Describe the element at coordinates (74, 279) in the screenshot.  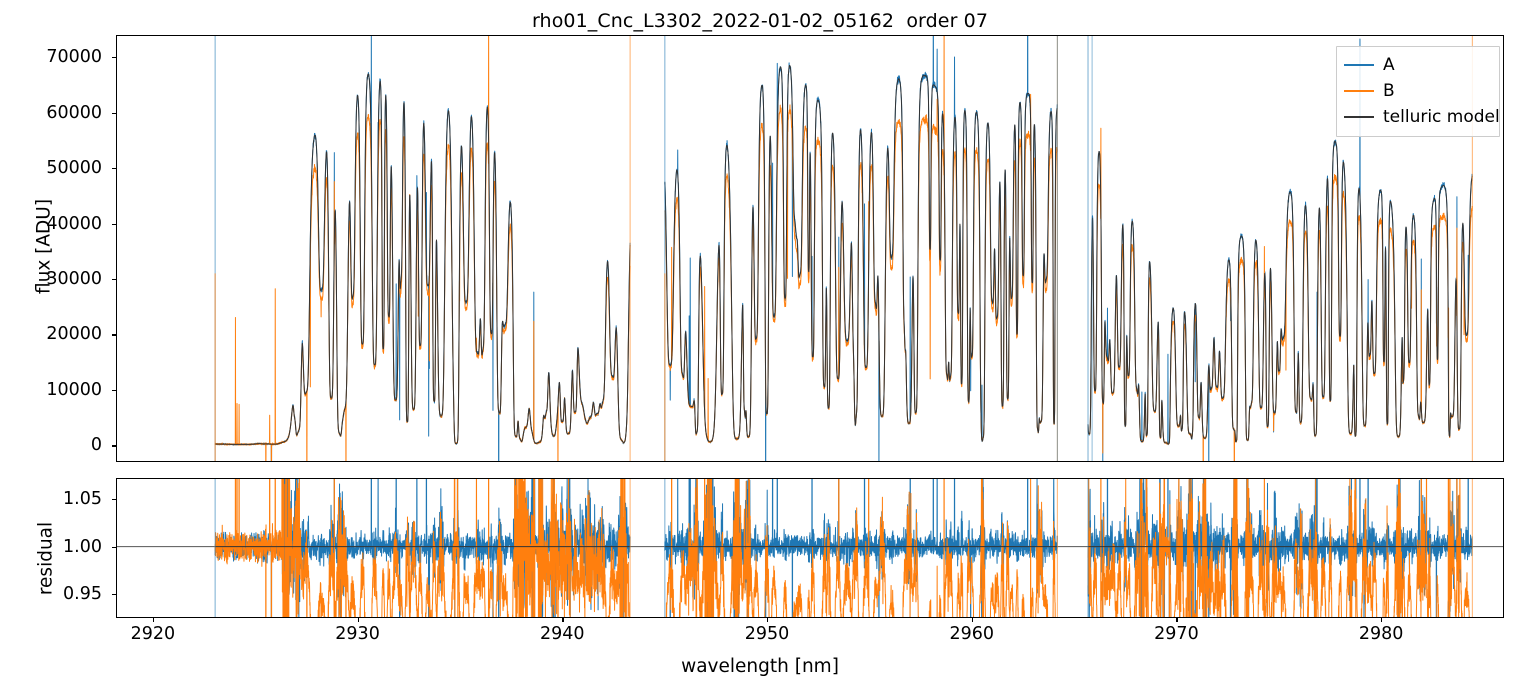
I see `y-tick-label: 30000` at that location.